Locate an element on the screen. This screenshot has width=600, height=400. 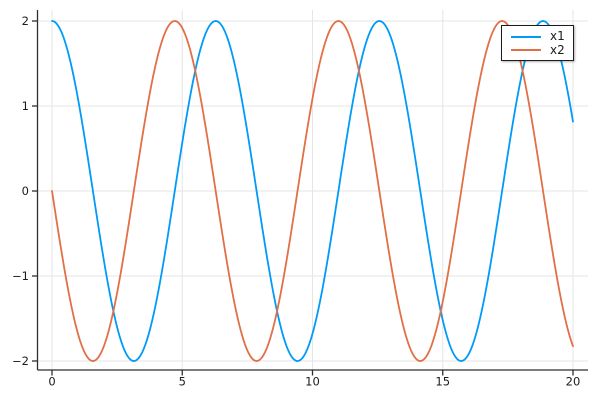
y-tick-label: −1 is located at coordinates (20, 276).